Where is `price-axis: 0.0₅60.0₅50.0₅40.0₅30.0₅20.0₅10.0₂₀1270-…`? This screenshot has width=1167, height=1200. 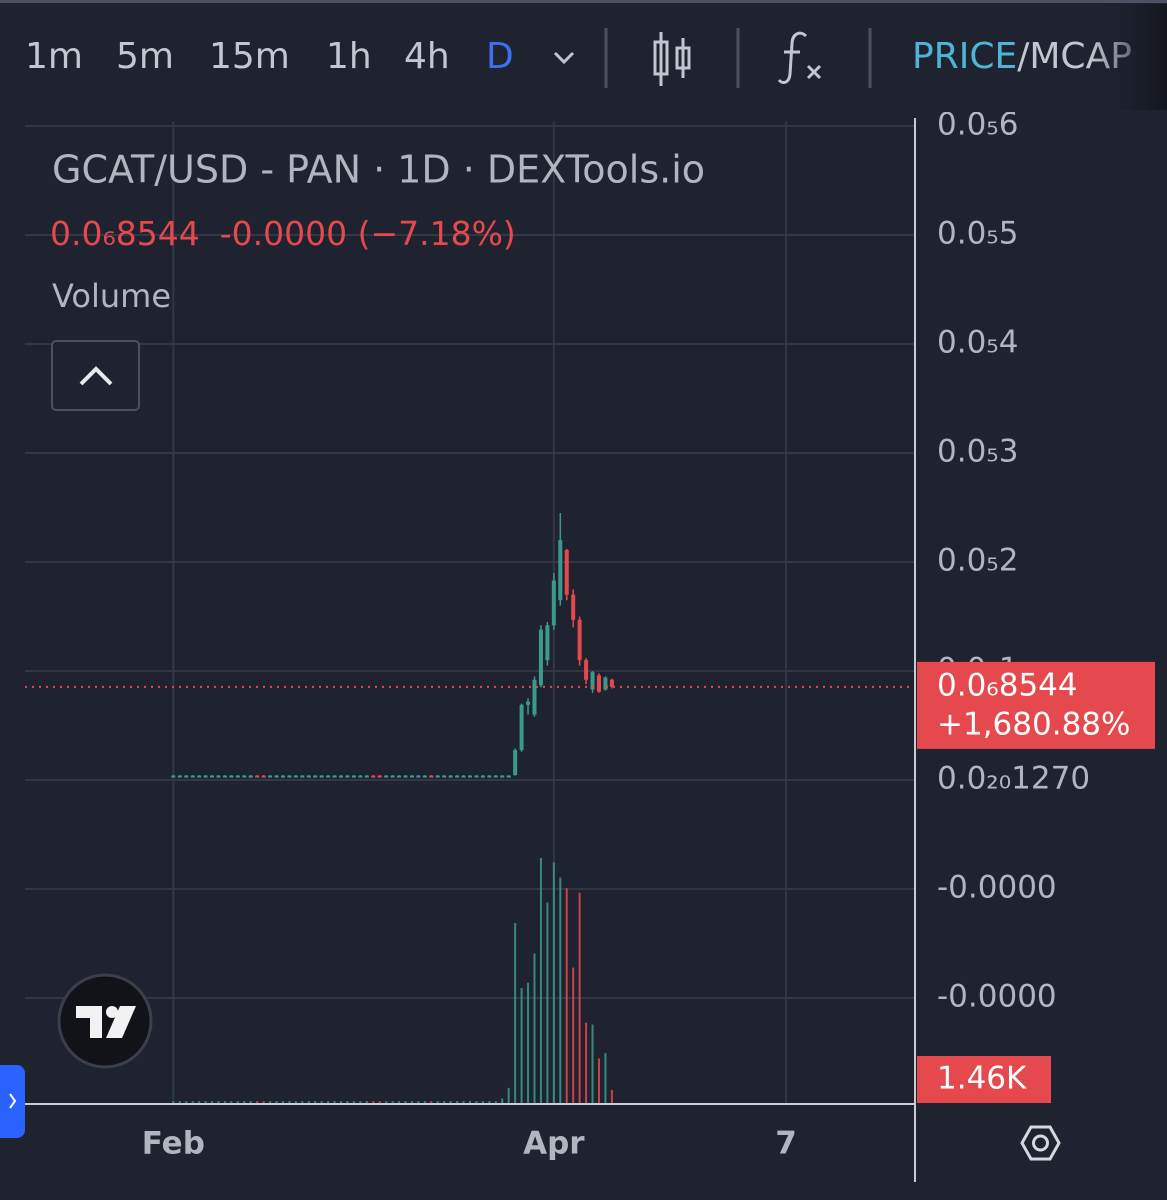 price-axis: 0.0₅60.0₅50.0₅40.0₅30.0₅20.0₅10.0₂₀1270-… is located at coordinates (1013, 561).